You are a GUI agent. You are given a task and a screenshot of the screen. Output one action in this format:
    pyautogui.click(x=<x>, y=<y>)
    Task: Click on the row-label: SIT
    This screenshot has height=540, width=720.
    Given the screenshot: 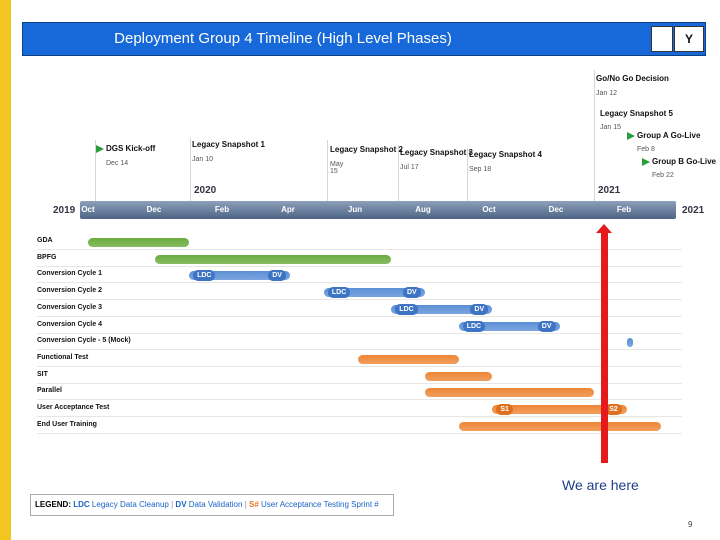 What is the action you would take?
    pyautogui.click(x=42, y=374)
    